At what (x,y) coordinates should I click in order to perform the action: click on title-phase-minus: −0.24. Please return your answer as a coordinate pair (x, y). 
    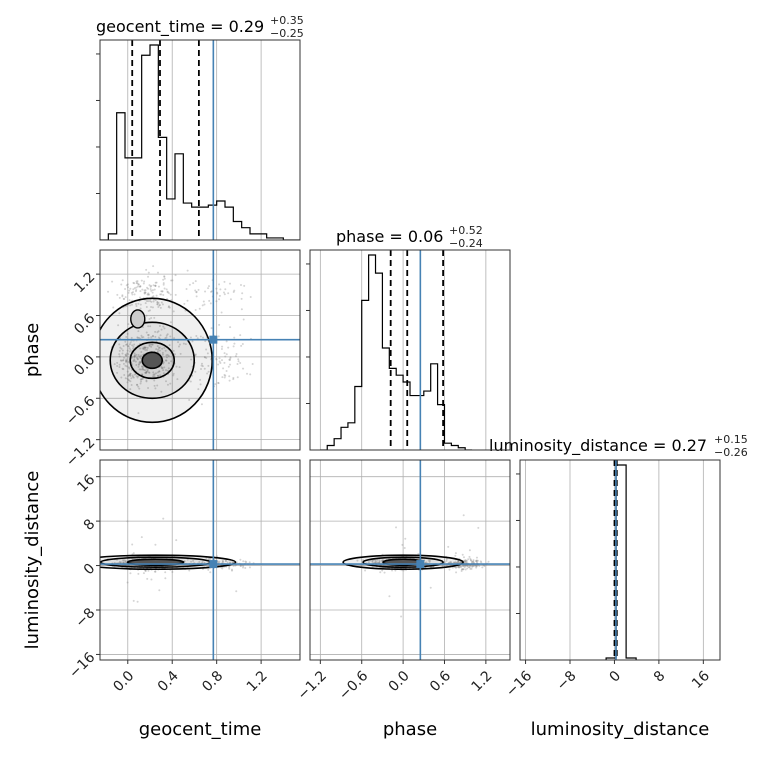
    Looking at the image, I should click on (466, 243).